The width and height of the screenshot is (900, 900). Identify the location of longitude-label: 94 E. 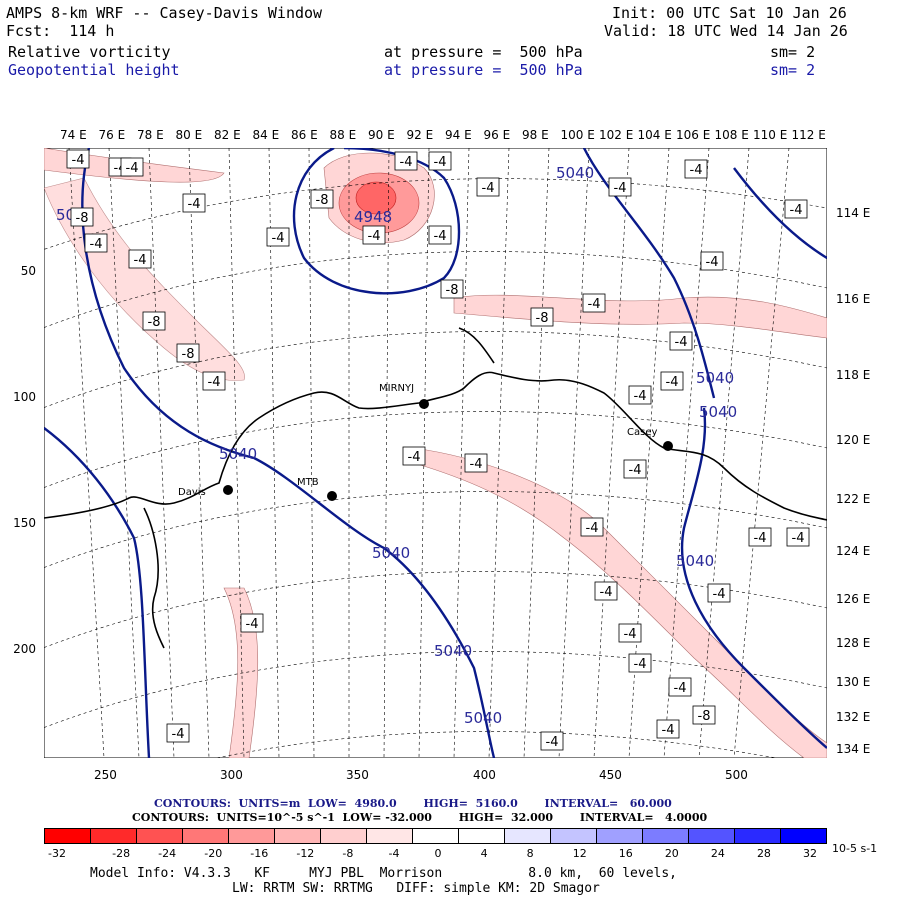
(458, 135).